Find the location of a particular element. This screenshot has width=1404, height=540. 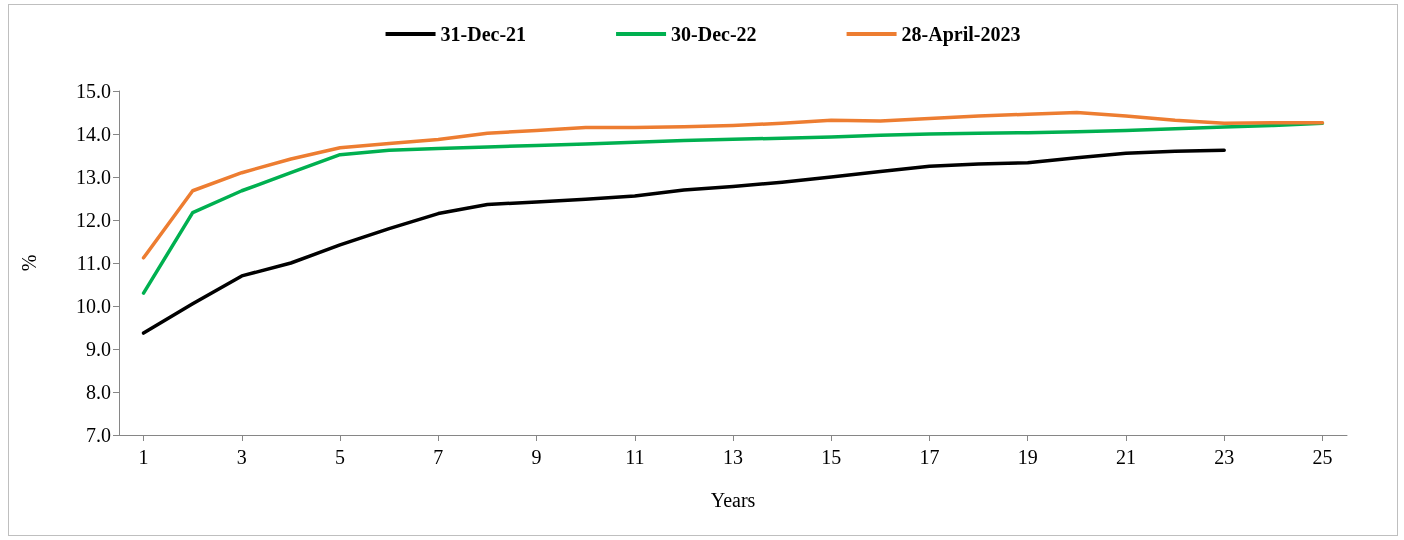

y-tick-label: 11.0 is located at coordinates (93, 263).